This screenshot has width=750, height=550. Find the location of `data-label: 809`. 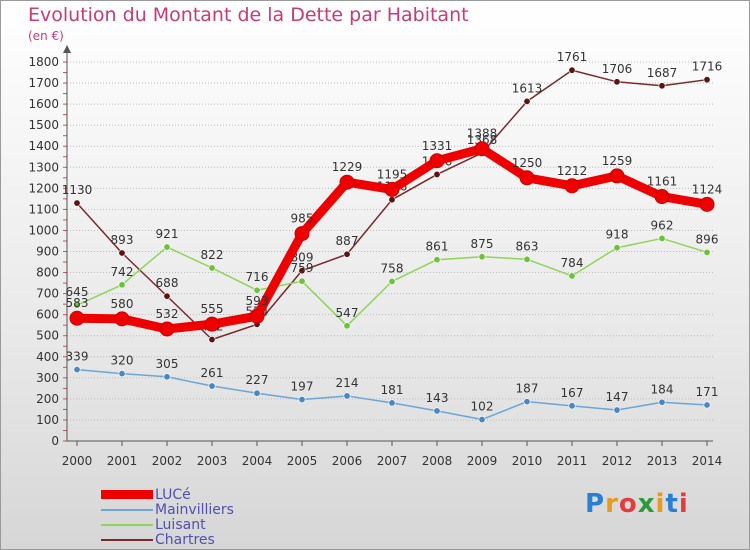

data-label: 809 is located at coordinates (302, 258).